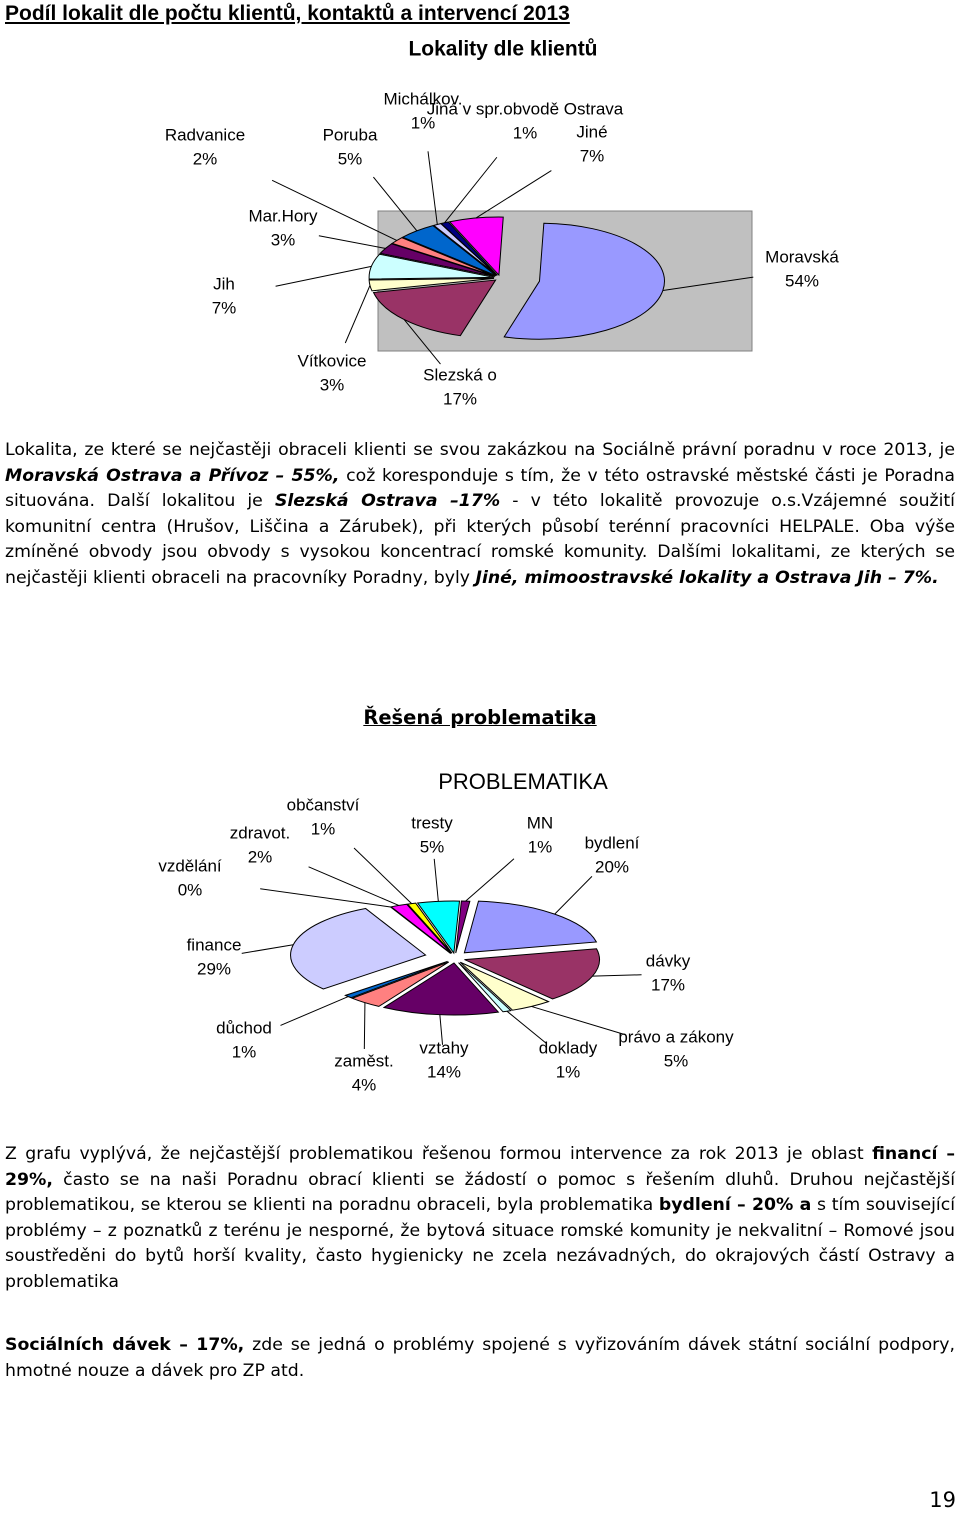 The height and width of the screenshot is (1513, 960). What do you see at coordinates (190, 889) in the screenshot?
I see `slice-value-label: 0%` at bounding box center [190, 889].